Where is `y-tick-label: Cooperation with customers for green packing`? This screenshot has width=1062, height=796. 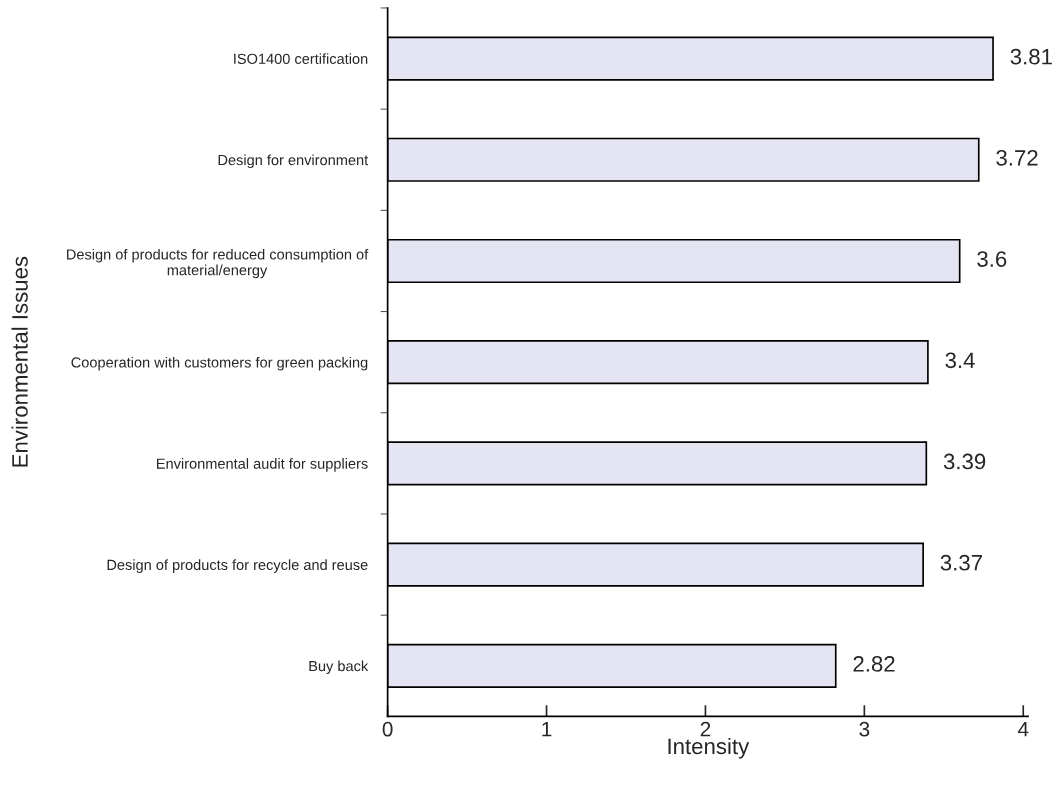
y-tick-label: Cooperation with customers for green packing is located at coordinates (219, 363).